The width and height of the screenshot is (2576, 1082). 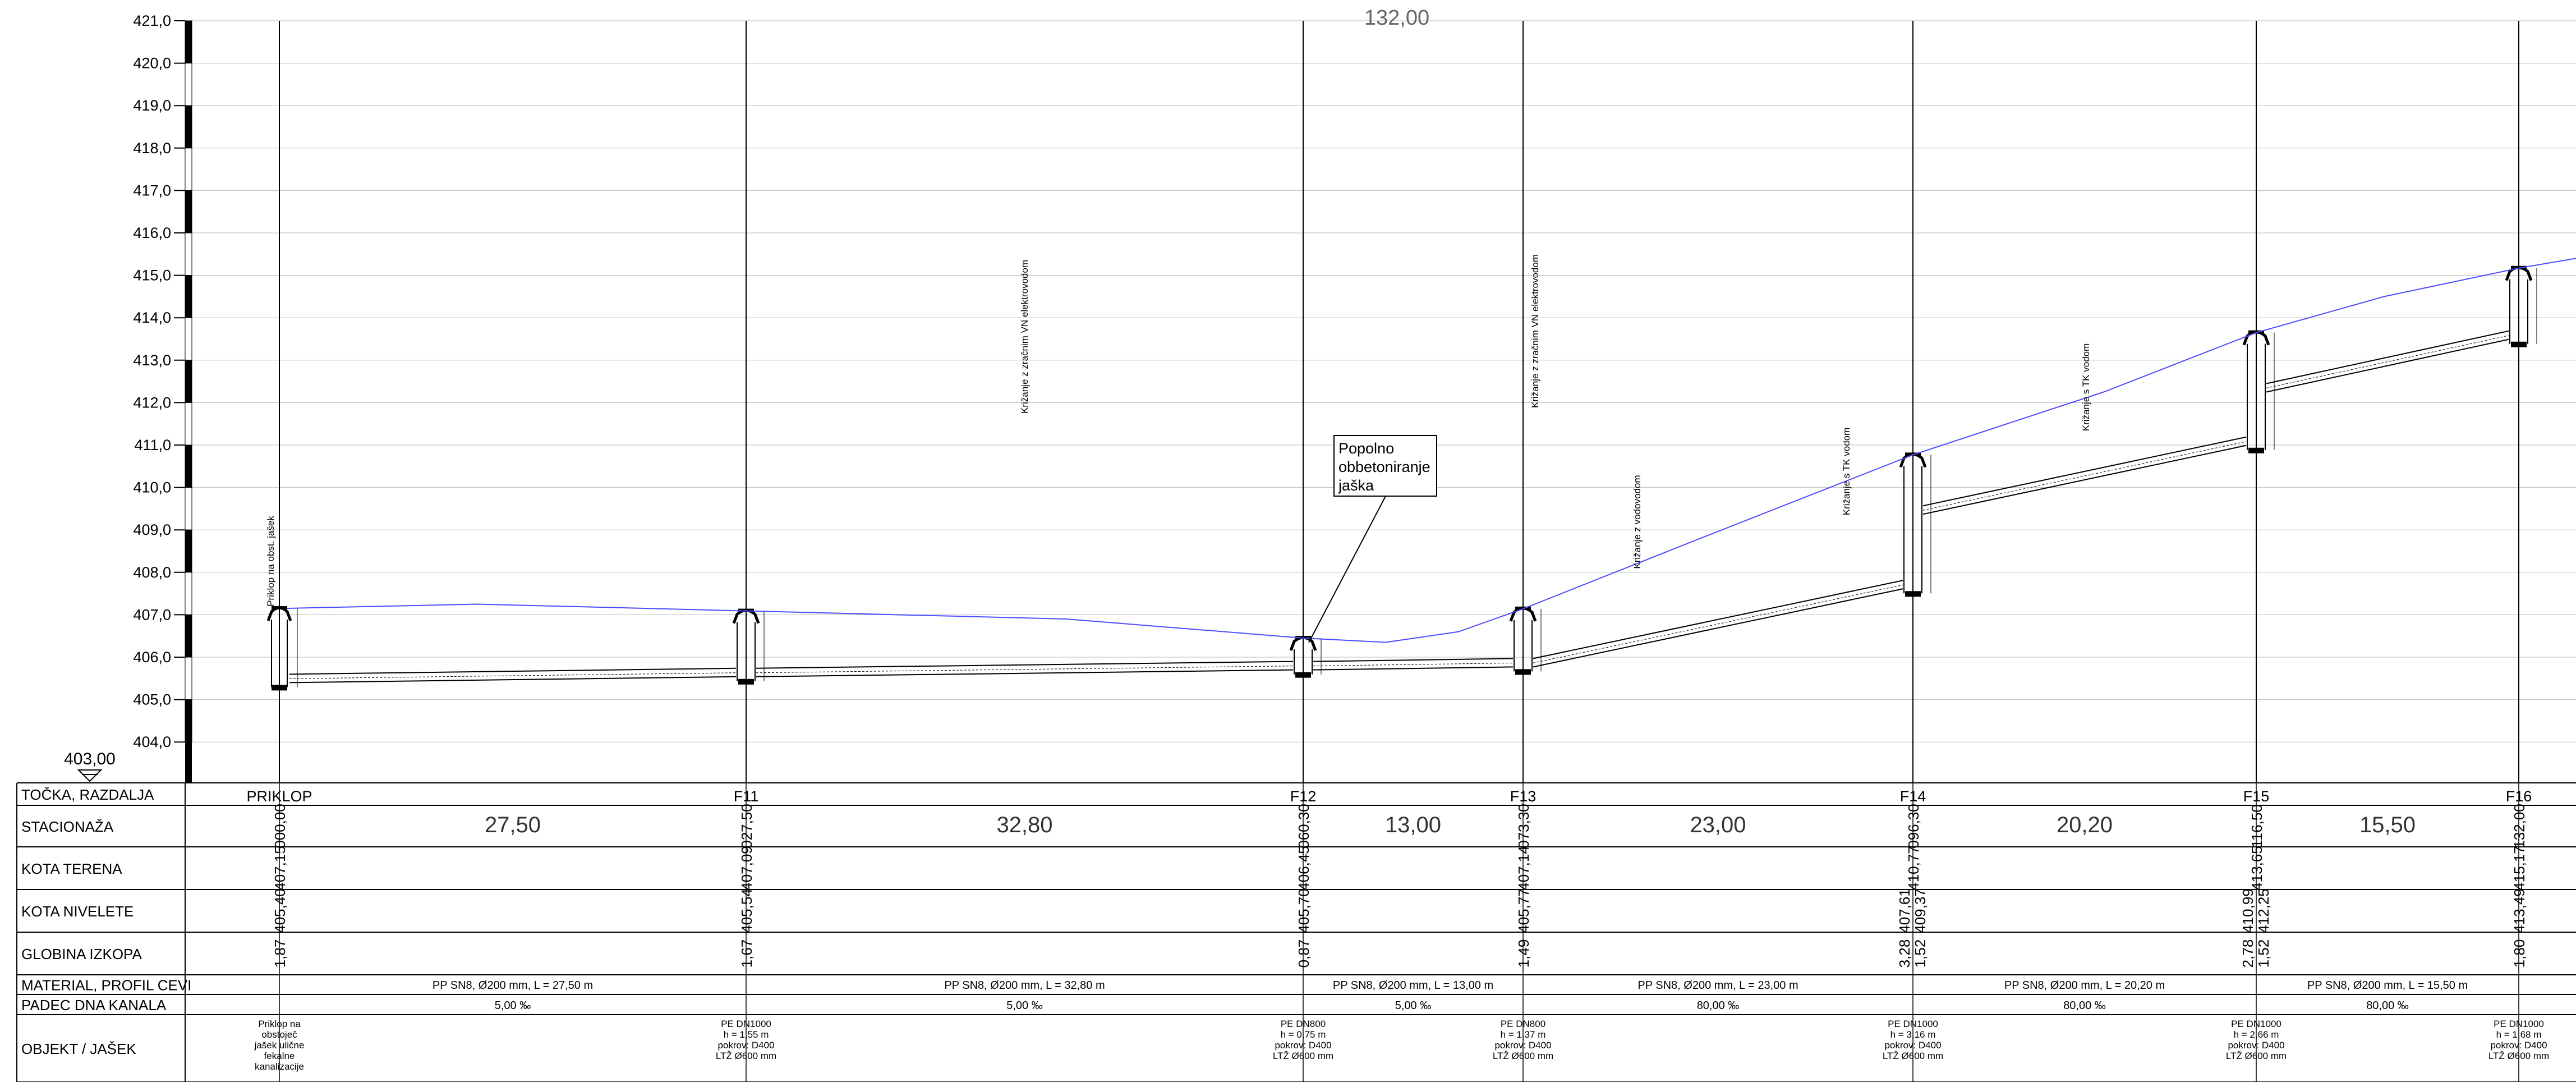 I want to click on manhole-spec: h = 1,37 m, so click(x=1524, y=1034).